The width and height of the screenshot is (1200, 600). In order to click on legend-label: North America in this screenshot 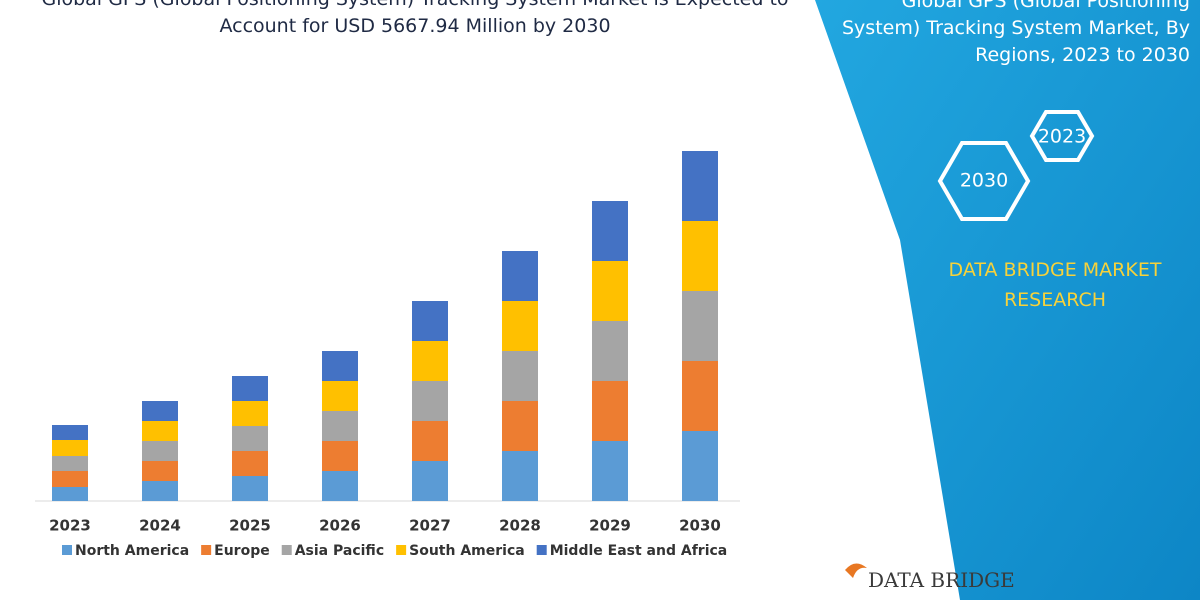, I will do `click(132, 551)`.